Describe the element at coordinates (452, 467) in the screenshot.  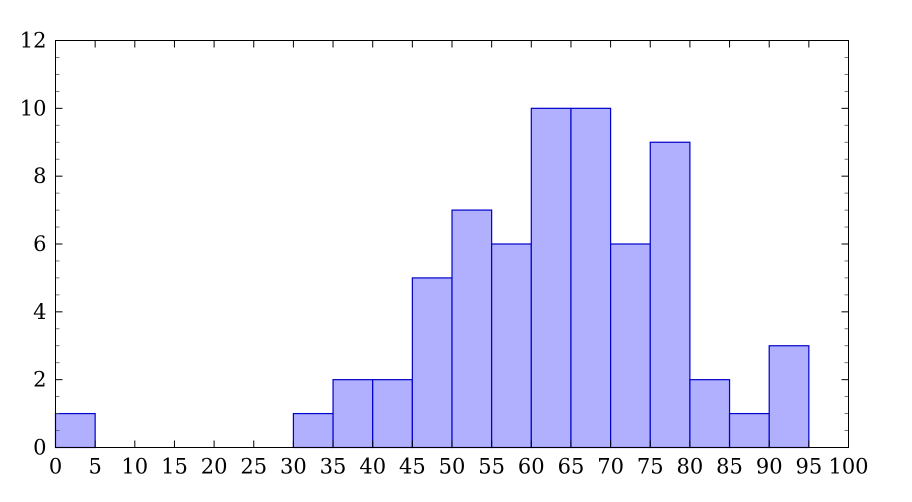
I see `x-tick-label-50: 50` at that location.